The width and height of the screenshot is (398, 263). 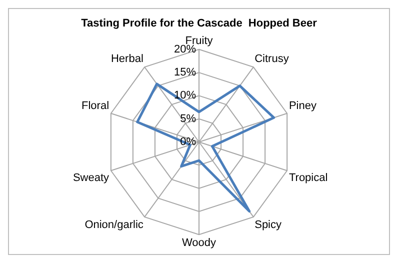 What do you see at coordinates (199, 243) in the screenshot?
I see `spoke-label: Woody` at bounding box center [199, 243].